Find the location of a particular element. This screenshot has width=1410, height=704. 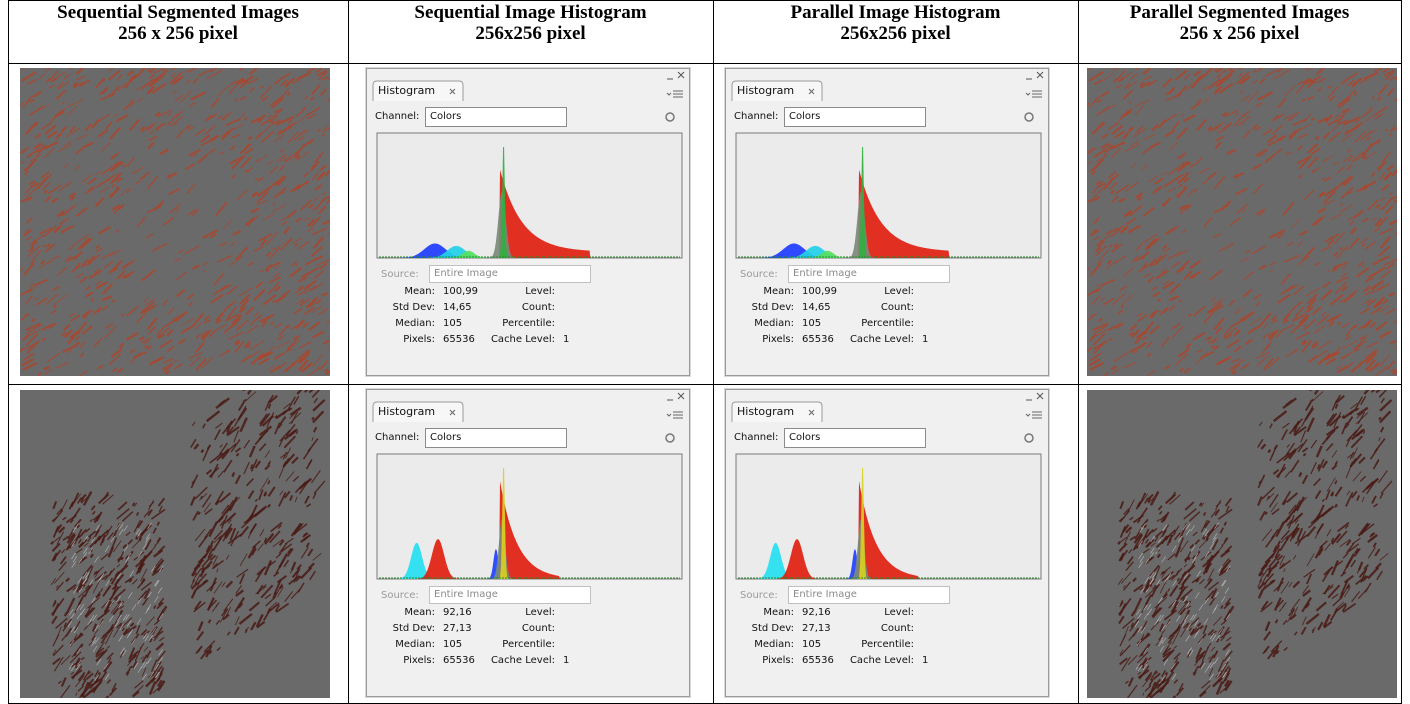

column-header: Sequential Image Histogram256x256 pixel is located at coordinates (530, 23).